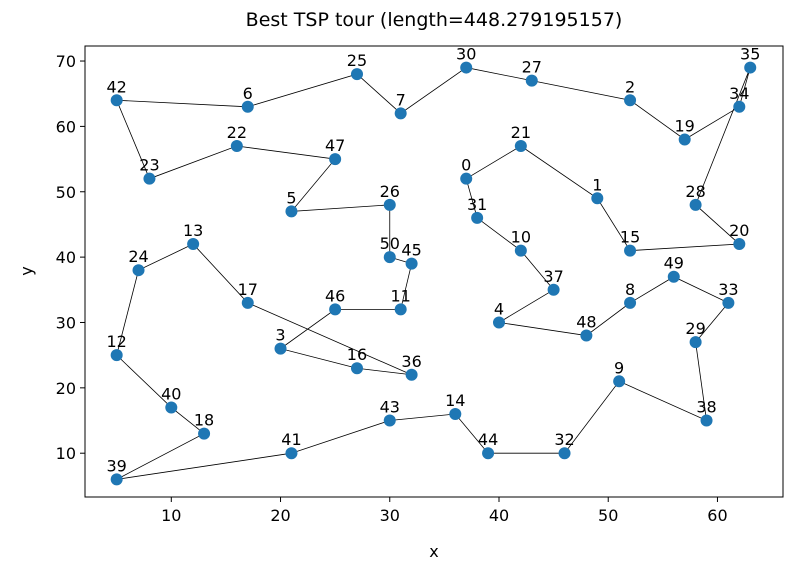 This screenshot has height=577, width=800. I want to click on city-label: 11, so click(401, 295).